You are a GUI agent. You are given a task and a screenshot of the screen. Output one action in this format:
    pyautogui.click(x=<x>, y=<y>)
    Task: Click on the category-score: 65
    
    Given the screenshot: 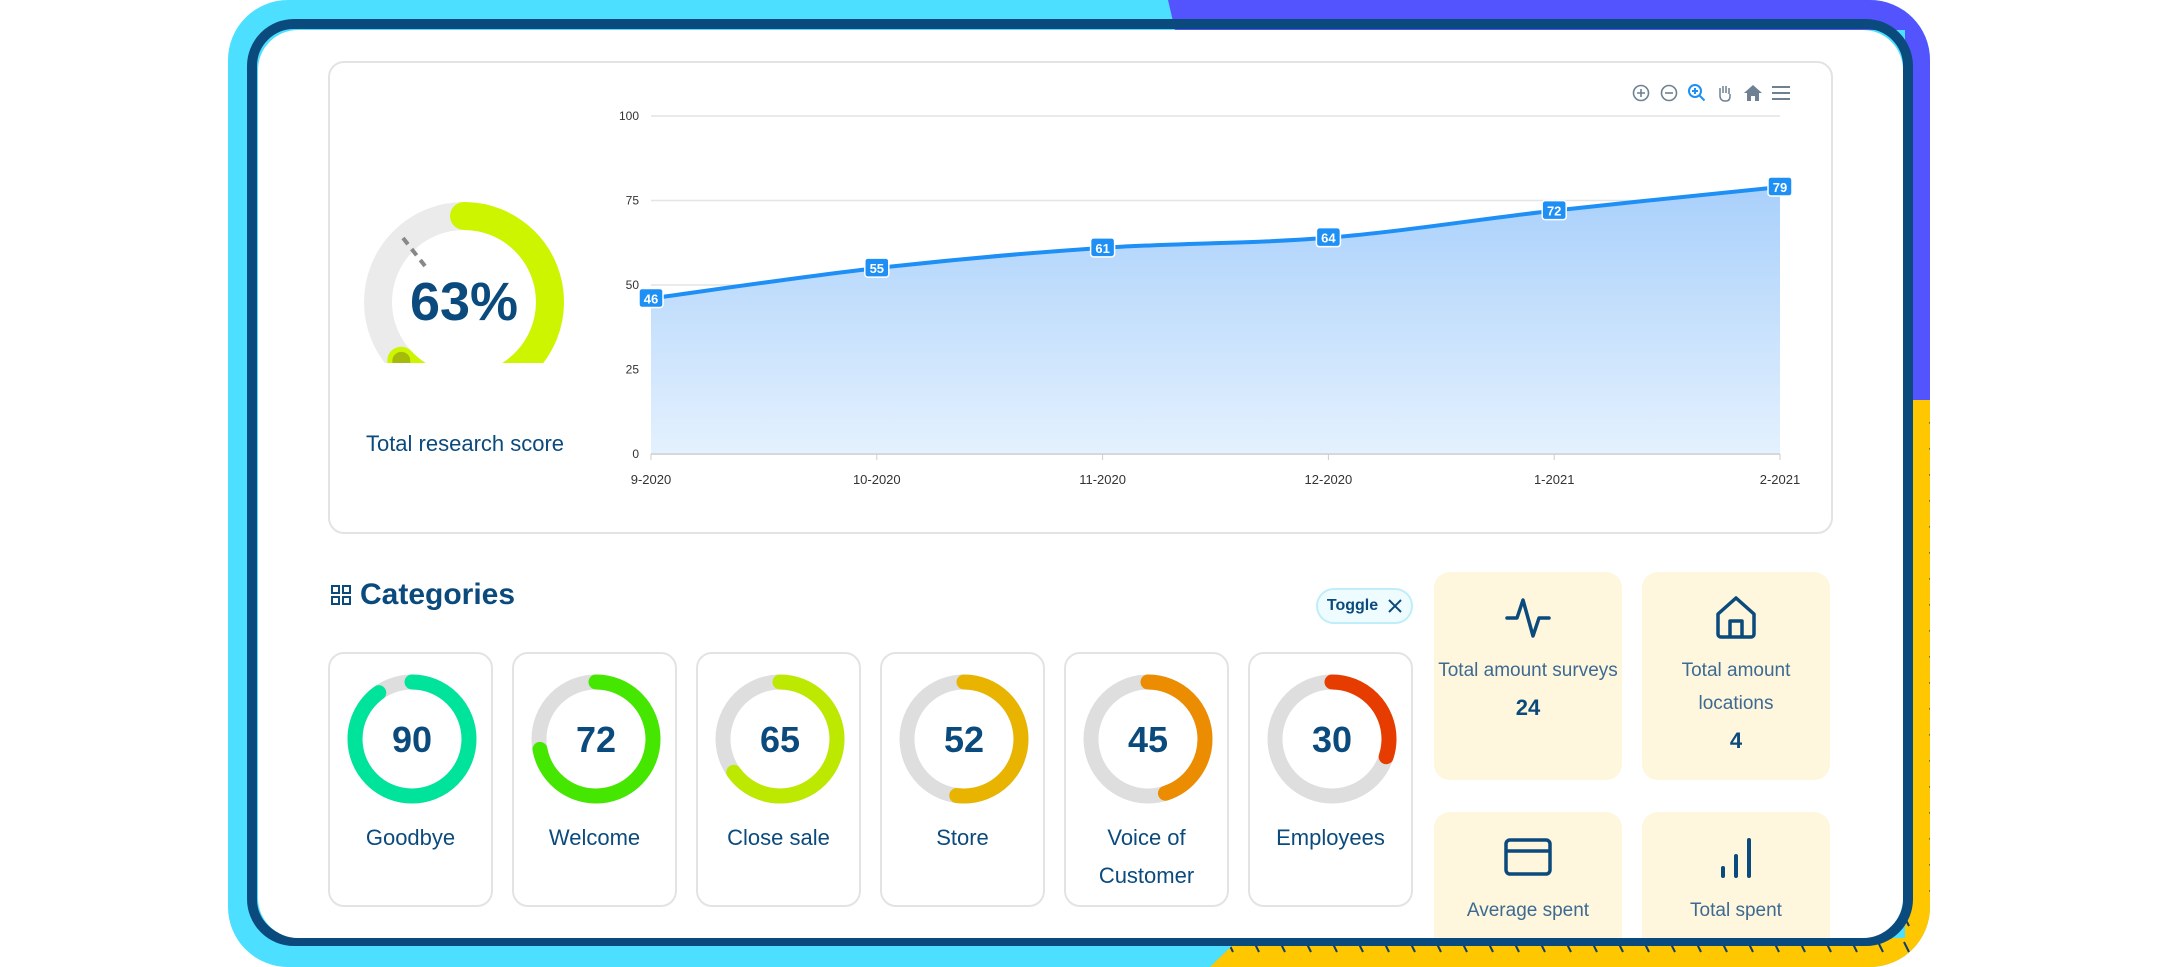 What is the action you would take?
    pyautogui.click(x=780, y=739)
    